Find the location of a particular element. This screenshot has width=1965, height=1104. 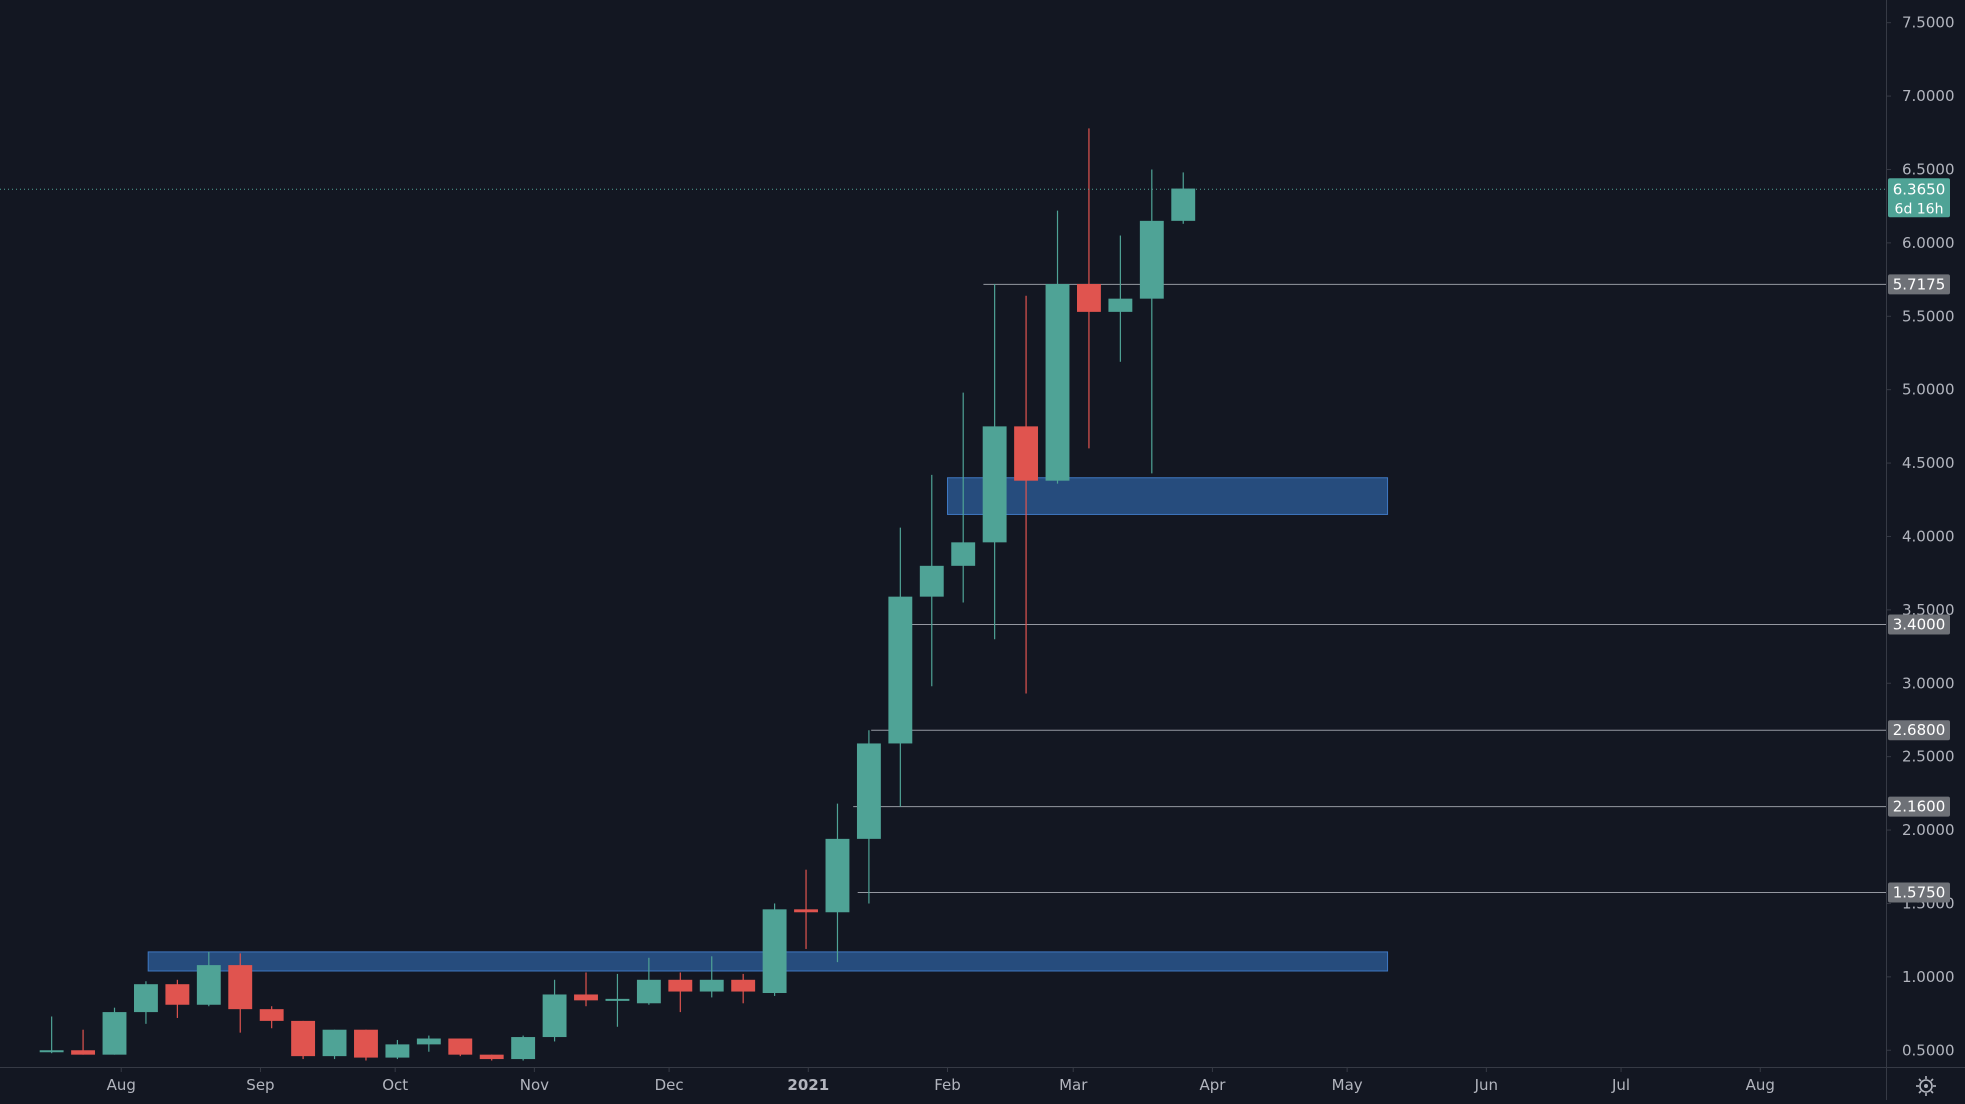

y-tick-label: 7.0000 is located at coordinates (1928, 96).